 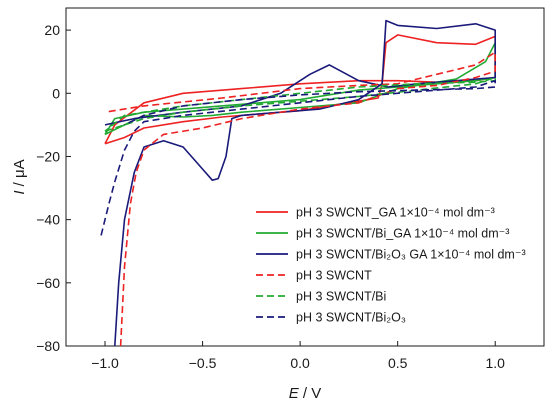 I want to click on y-tick-label: −60, so click(x=48, y=283).